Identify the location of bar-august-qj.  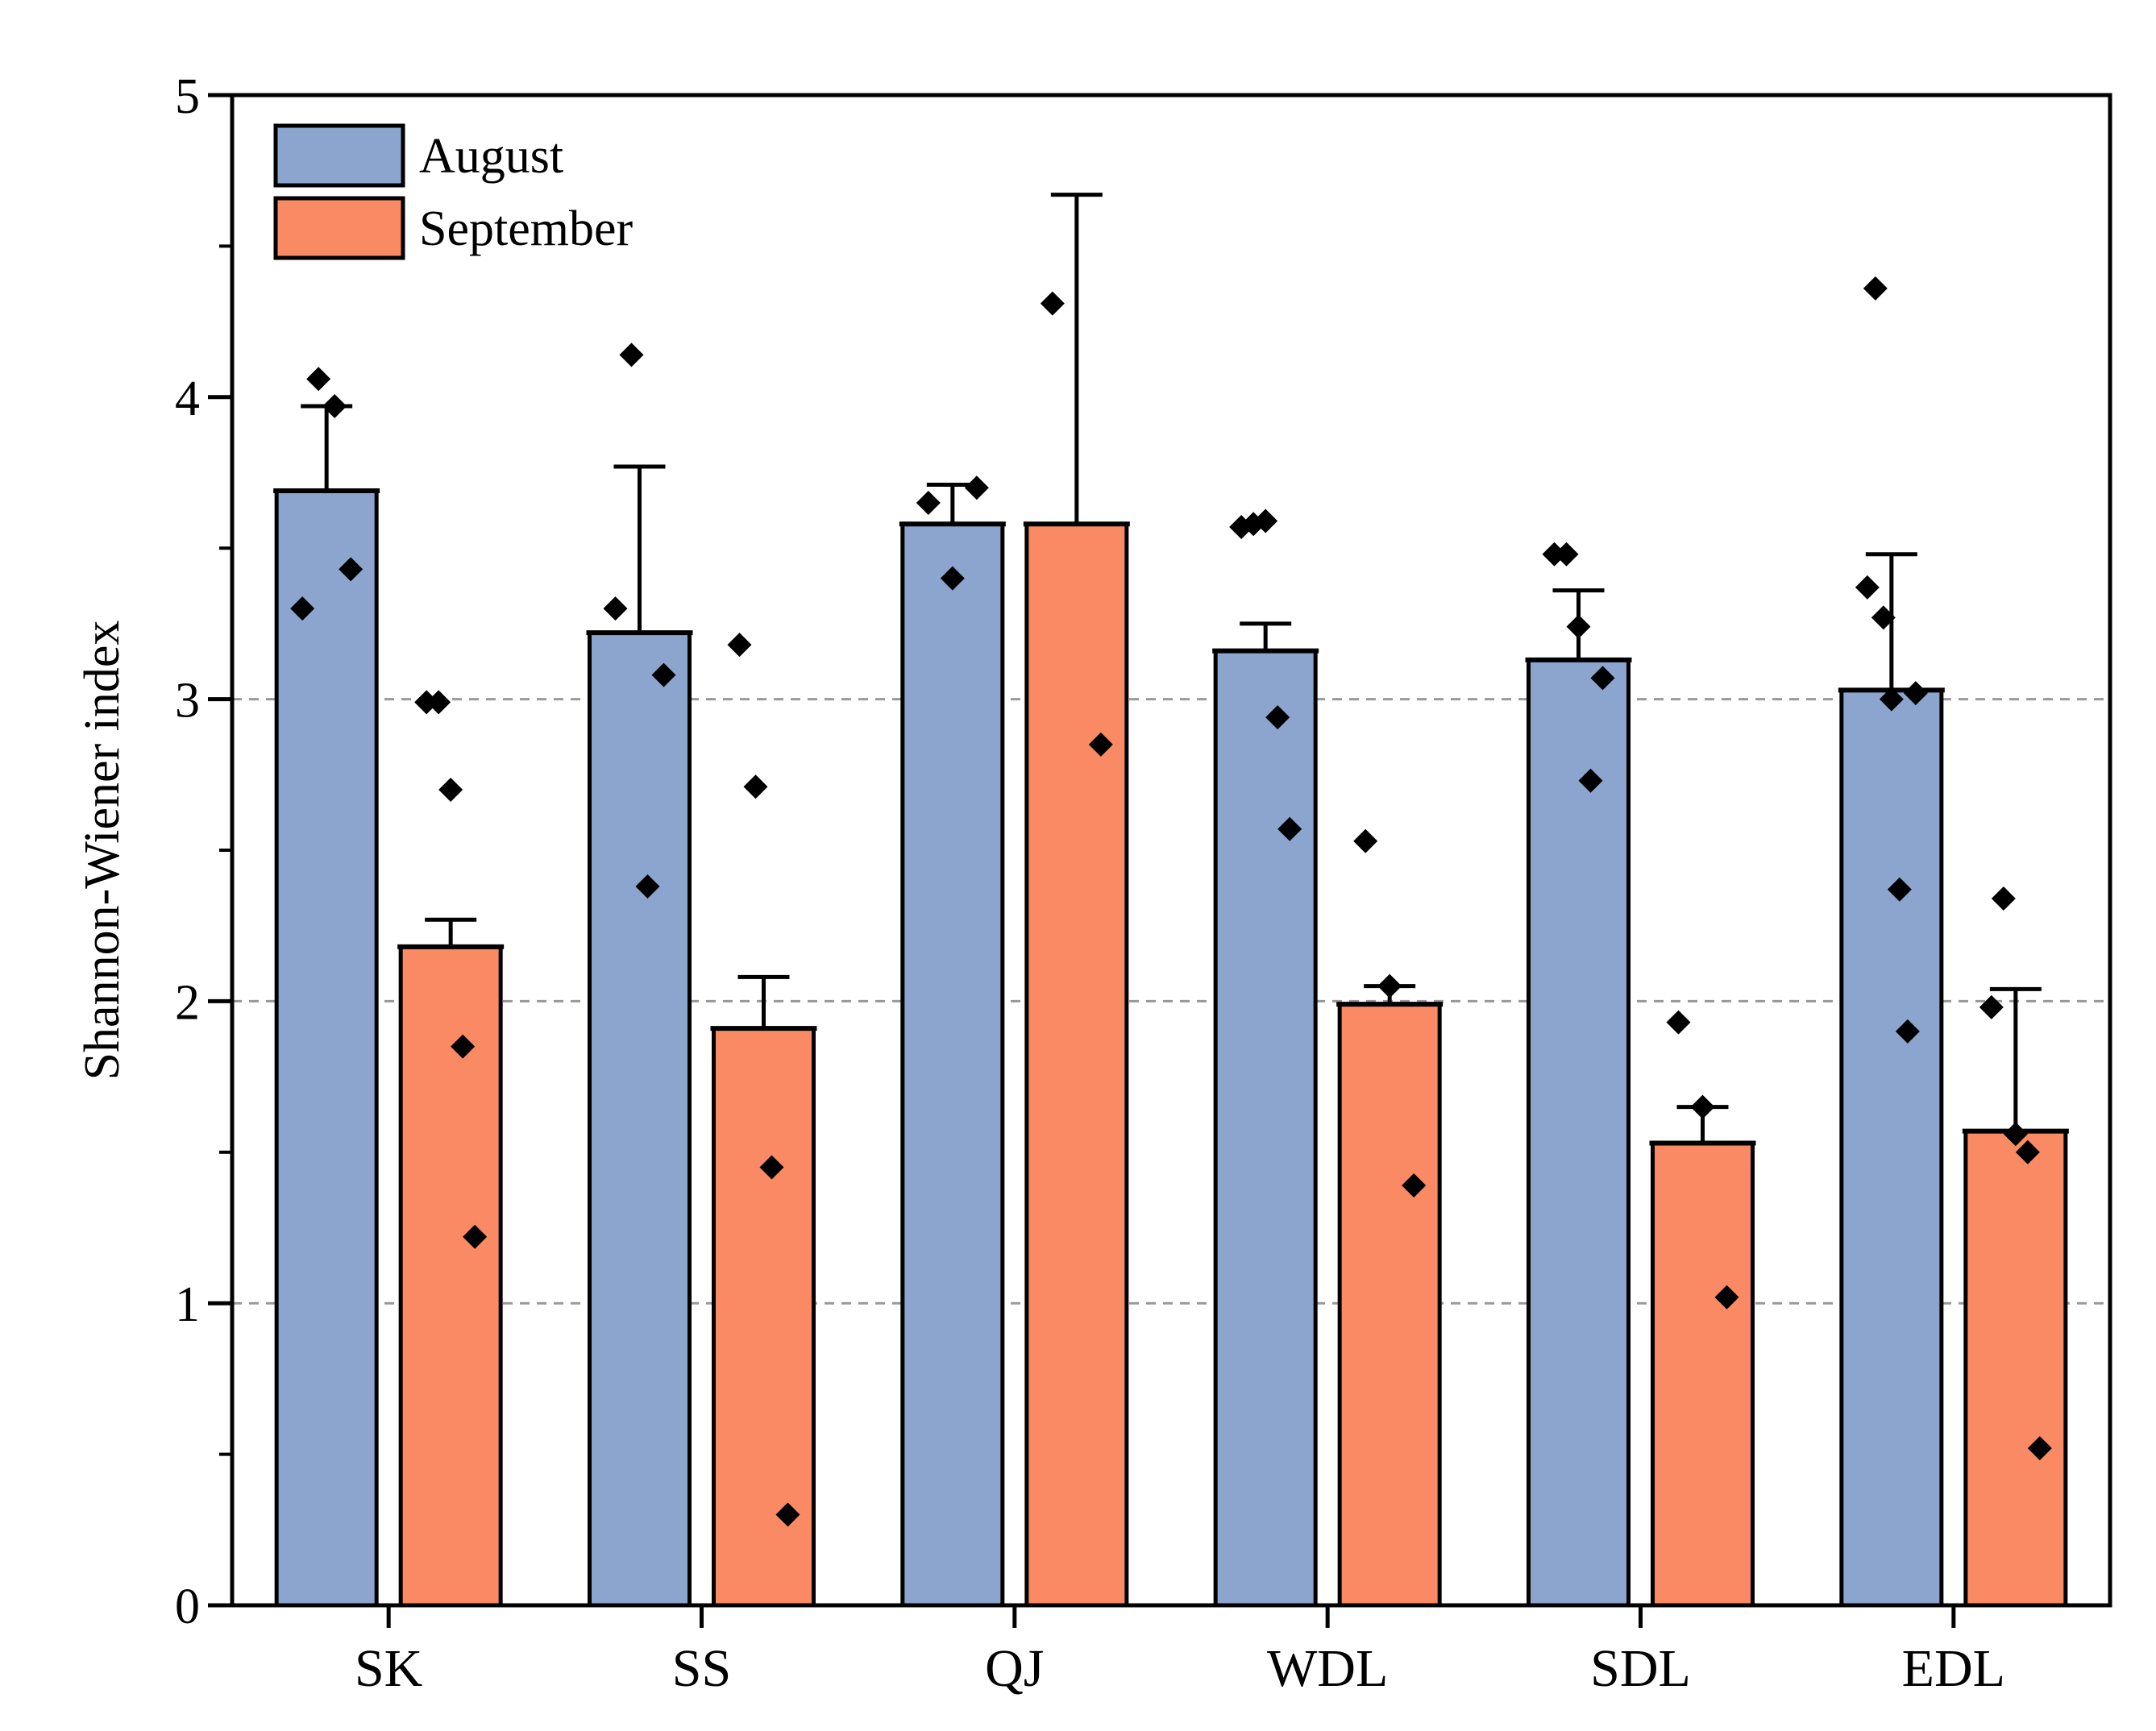
(952, 1064).